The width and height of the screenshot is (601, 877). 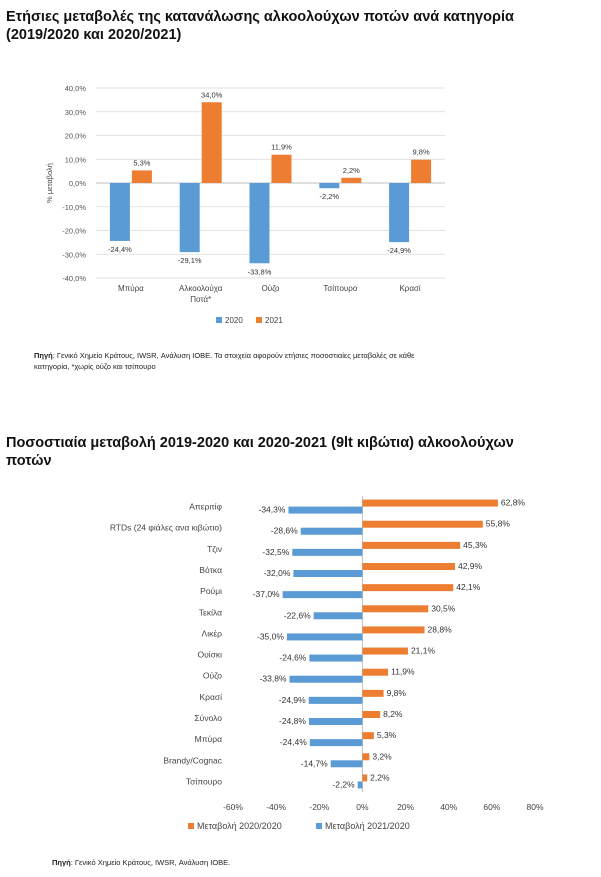 What do you see at coordinates (76, 136) in the screenshot?
I see `chart1-ytick-label: 20,0%` at bounding box center [76, 136].